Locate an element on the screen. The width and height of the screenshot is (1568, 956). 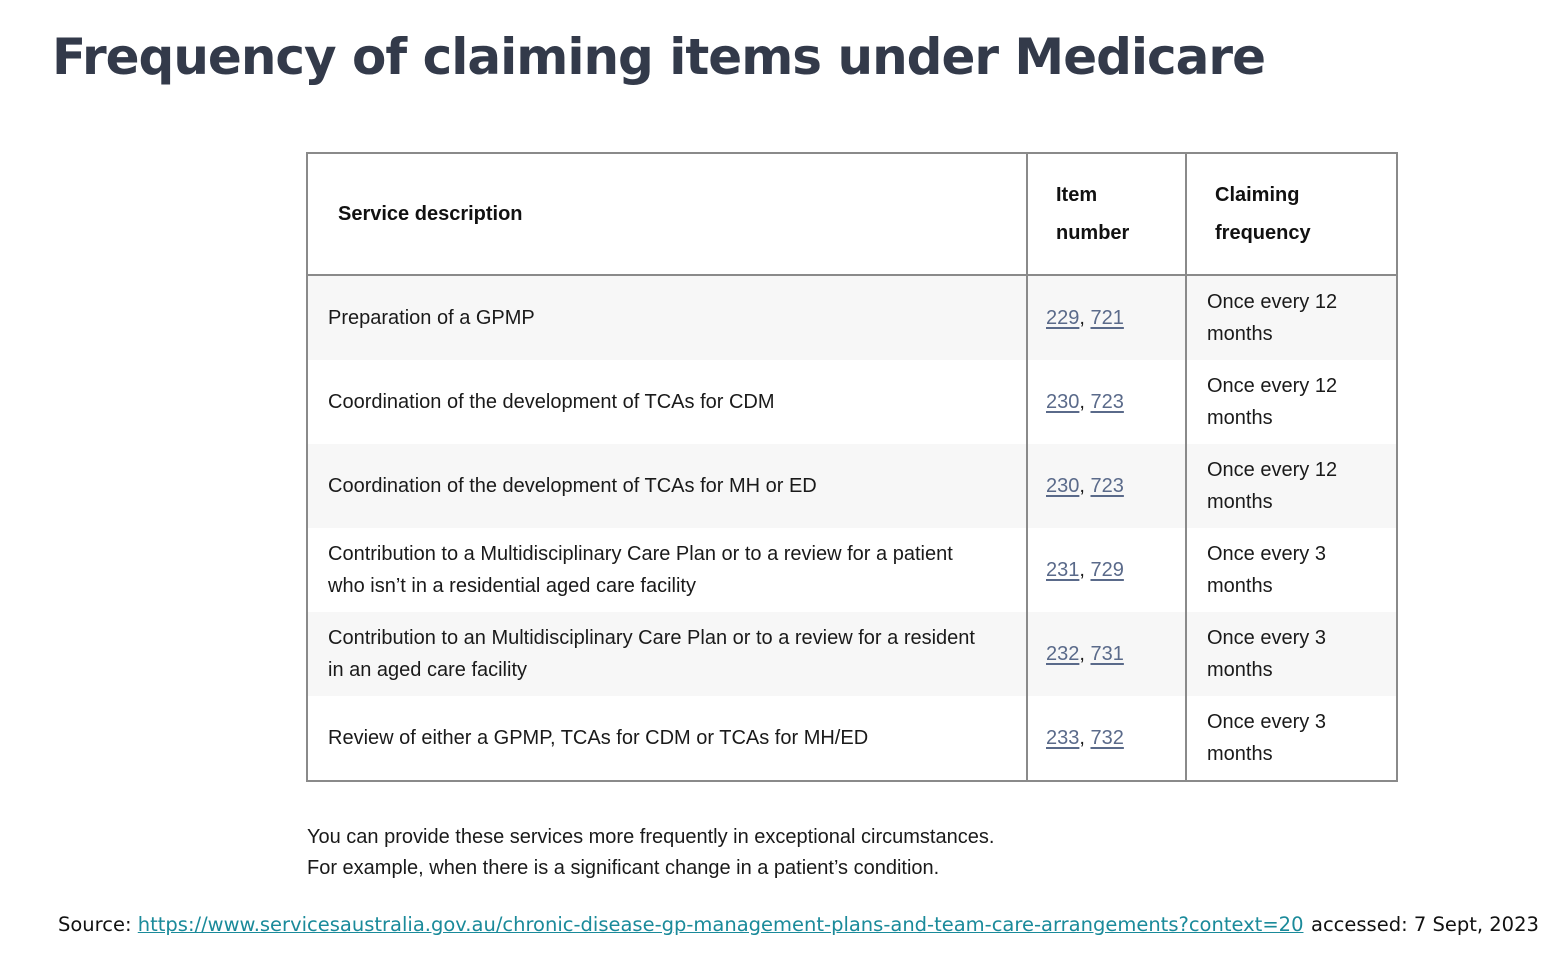
item-number-cell: 231, 729 is located at coordinates (1106, 570).